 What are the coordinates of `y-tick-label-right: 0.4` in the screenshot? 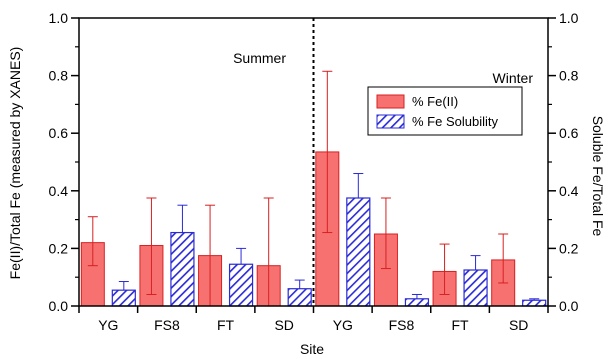 It's located at (569, 191).